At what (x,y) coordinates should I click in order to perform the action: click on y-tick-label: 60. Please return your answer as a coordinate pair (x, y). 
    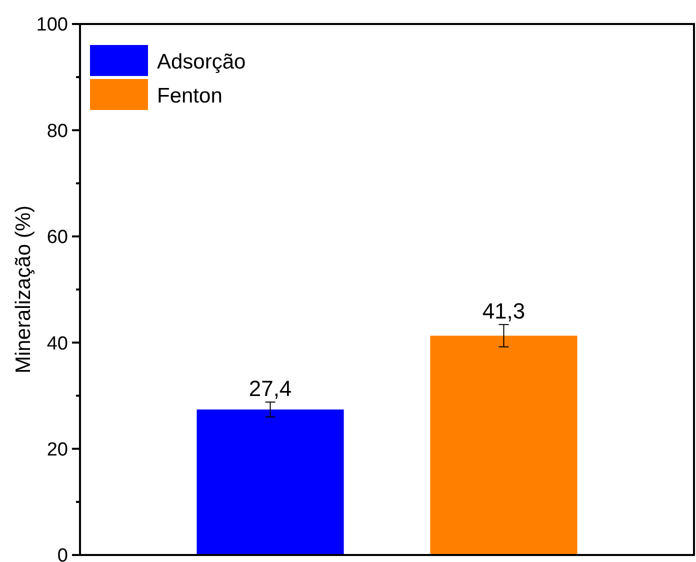
    Looking at the image, I should click on (57, 237).